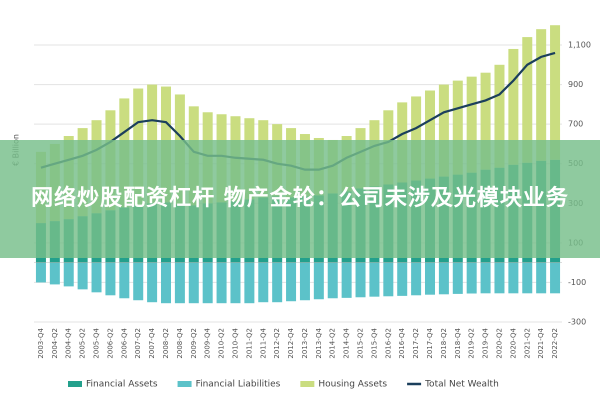 The width and height of the screenshot is (600, 400). Describe the element at coordinates (402, 342) in the screenshot. I see `x-tick-label: 2016-Q4` at that location.